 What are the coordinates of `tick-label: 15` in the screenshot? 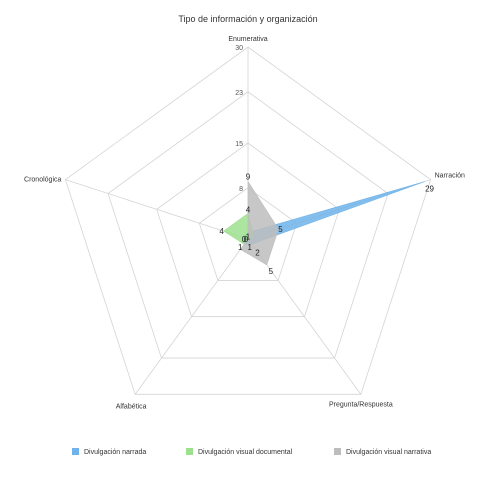 It's located at (239, 144).